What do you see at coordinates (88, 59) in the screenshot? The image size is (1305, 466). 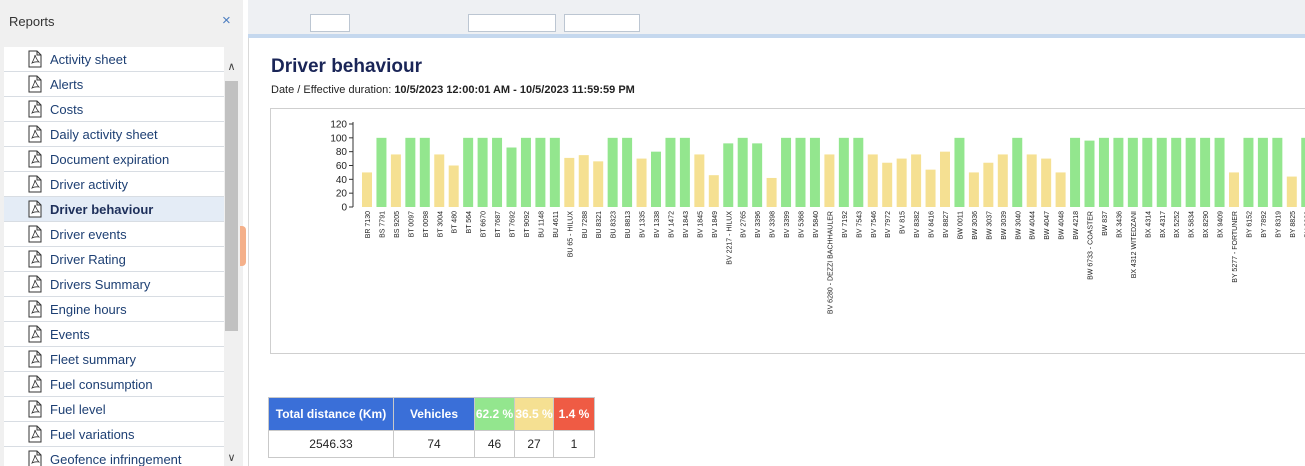 I see `report-item-label: Activity sheet` at bounding box center [88, 59].